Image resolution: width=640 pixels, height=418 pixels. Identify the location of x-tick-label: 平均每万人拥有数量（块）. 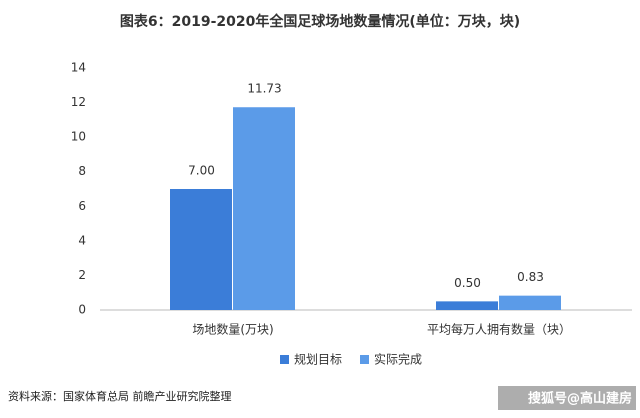
(499, 329).